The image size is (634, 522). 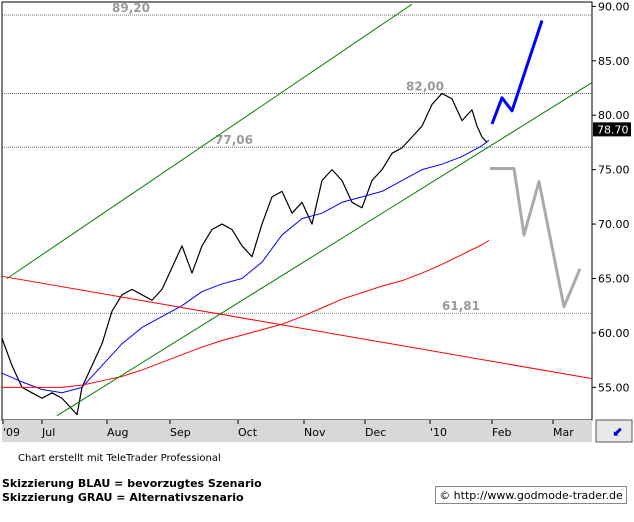 What do you see at coordinates (617, 432) in the screenshot?
I see `nav-arrow-icon: ⬋` at bounding box center [617, 432].